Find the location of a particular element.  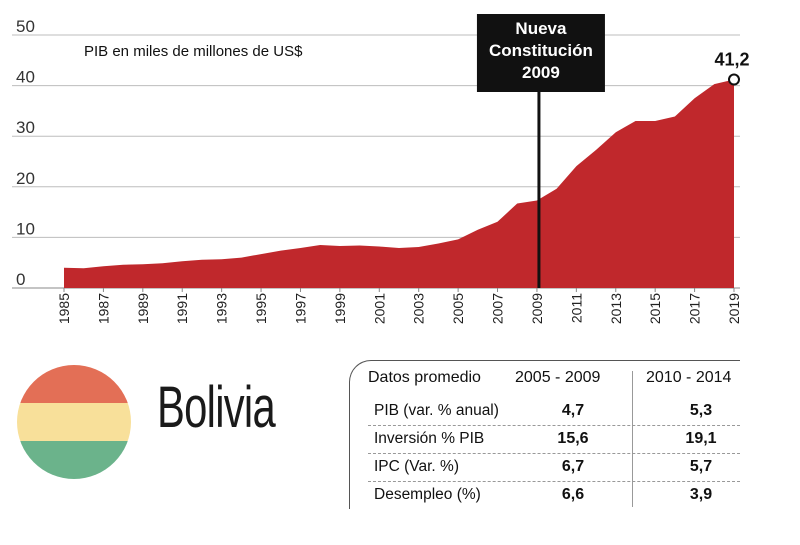

x-tick-label: 1997 is located at coordinates (300, 308).